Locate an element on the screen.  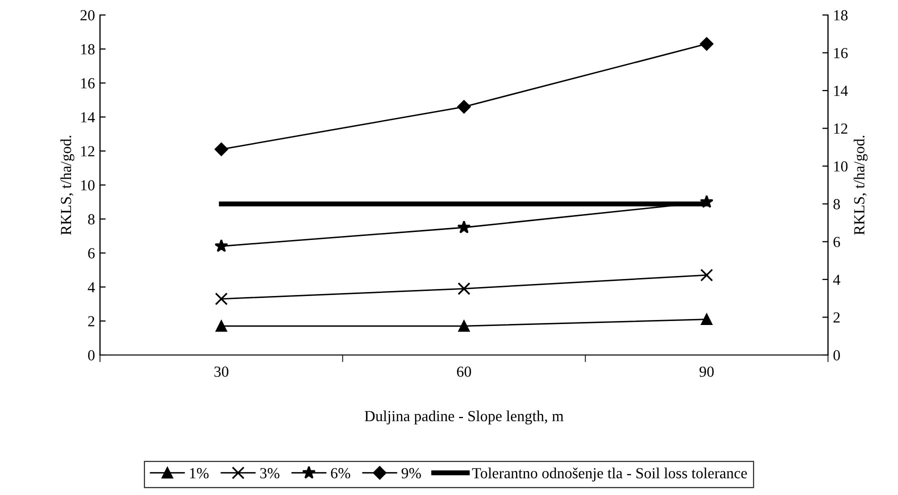
legend-label: 9% is located at coordinates (411, 473).